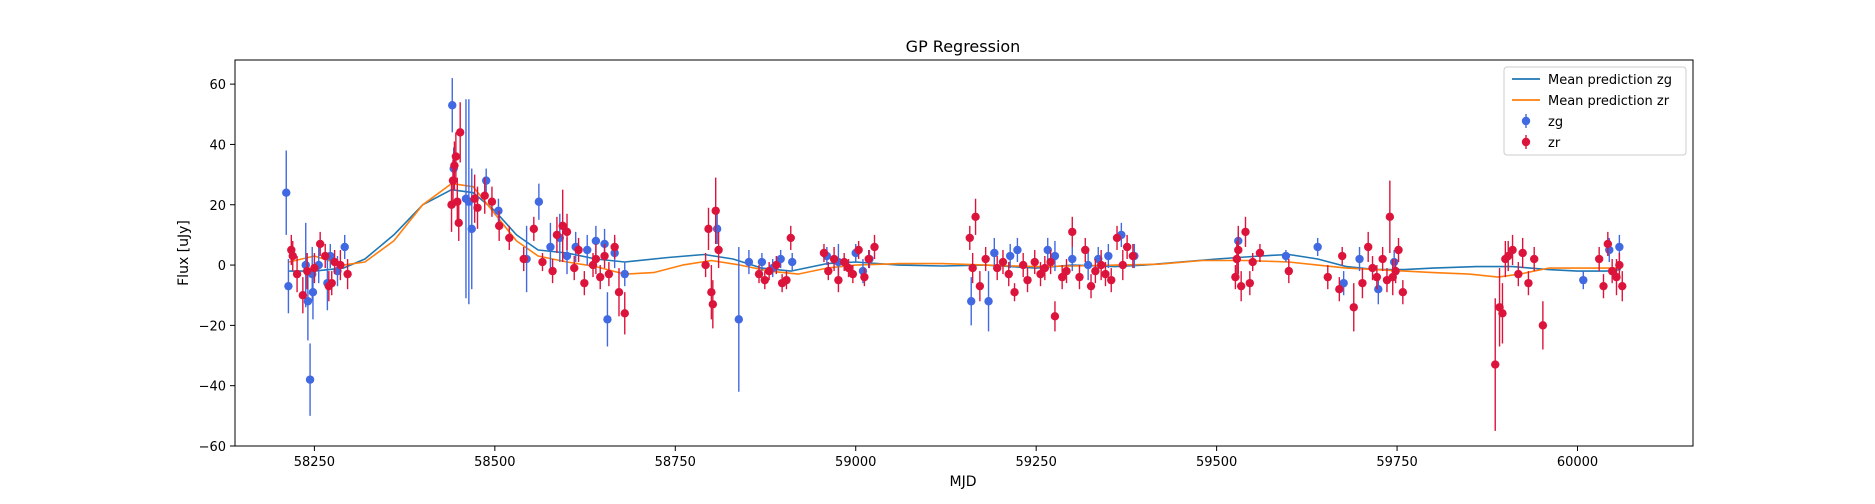 This screenshot has height=504, width=1875. What do you see at coordinates (1555, 122) in the screenshot?
I see `legend-label: zg` at bounding box center [1555, 122].